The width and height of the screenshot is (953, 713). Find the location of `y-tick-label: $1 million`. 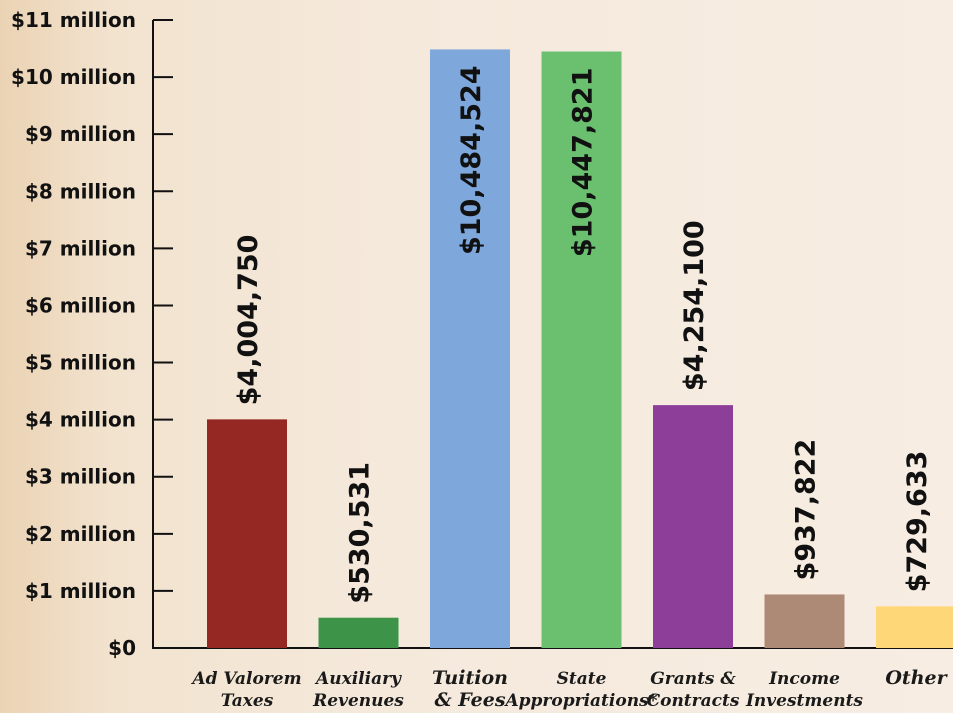

y-tick-label: $1 million is located at coordinates (80, 591).